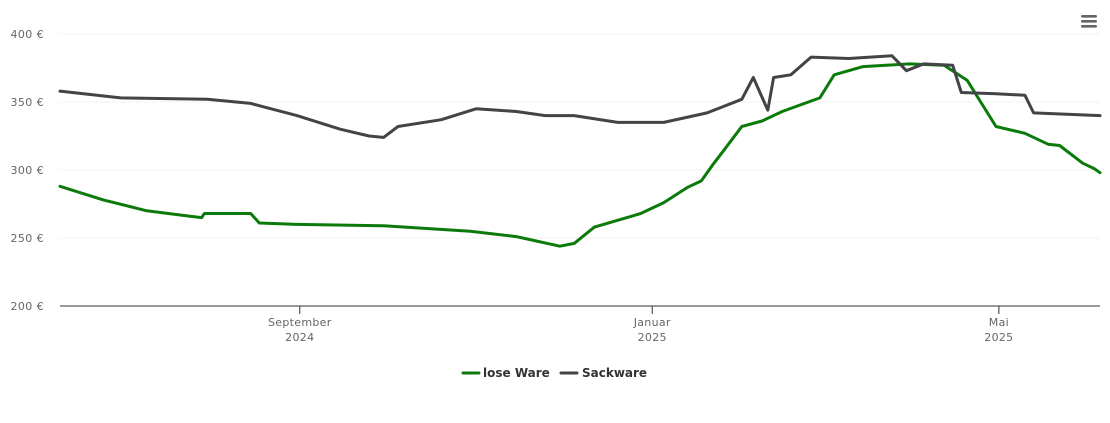 The width and height of the screenshot is (1110, 423). I want to click on y-axis-labels: 200 € 250 € 300 € 350 € 400 €, so click(28, 170).